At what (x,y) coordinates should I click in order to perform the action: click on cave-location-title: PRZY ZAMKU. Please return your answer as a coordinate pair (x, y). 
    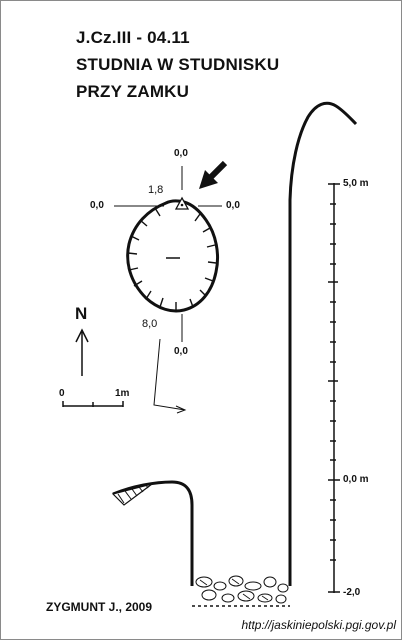
    Looking at the image, I should click on (133, 91).